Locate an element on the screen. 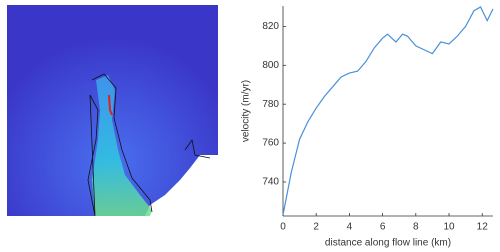 The height and width of the screenshot is (252, 500). flow-line is located at coordinates (110, 105).